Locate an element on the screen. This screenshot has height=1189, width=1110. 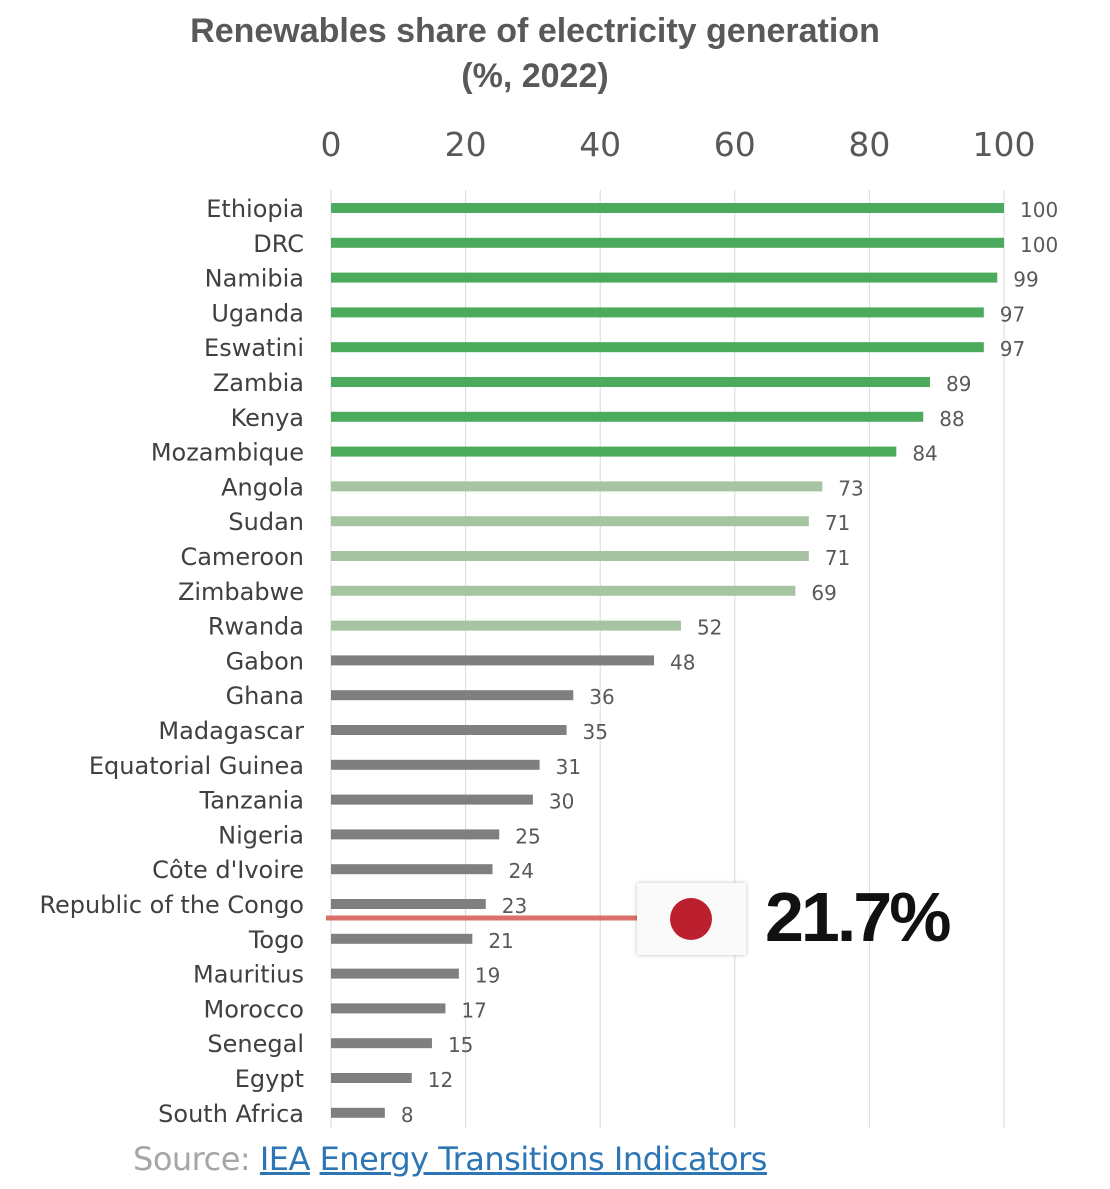
value-label-eswatini: 97 is located at coordinates (1012, 349).